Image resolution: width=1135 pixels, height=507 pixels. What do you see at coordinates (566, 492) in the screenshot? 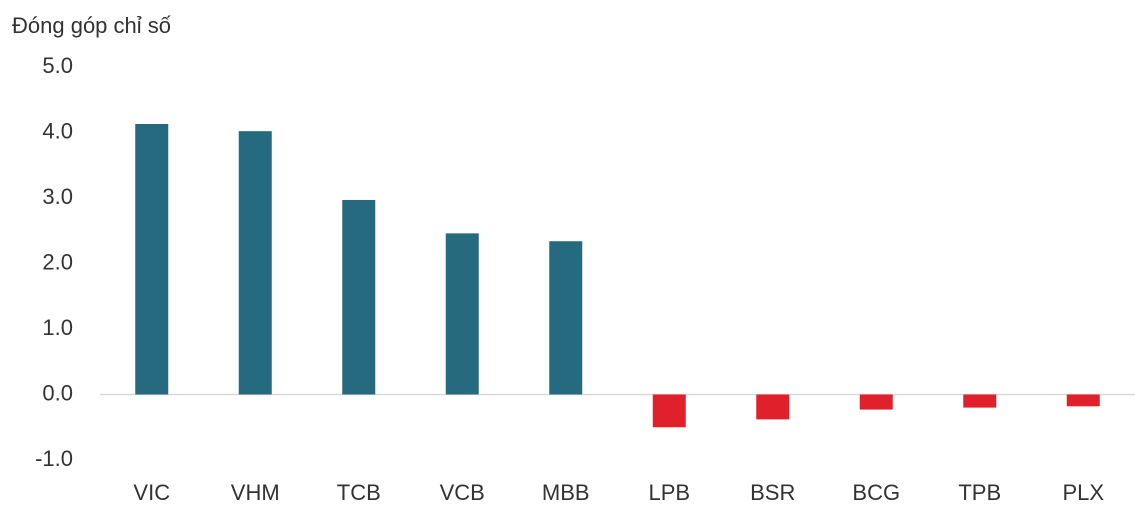
I see `x-tick-label: MBB` at bounding box center [566, 492].